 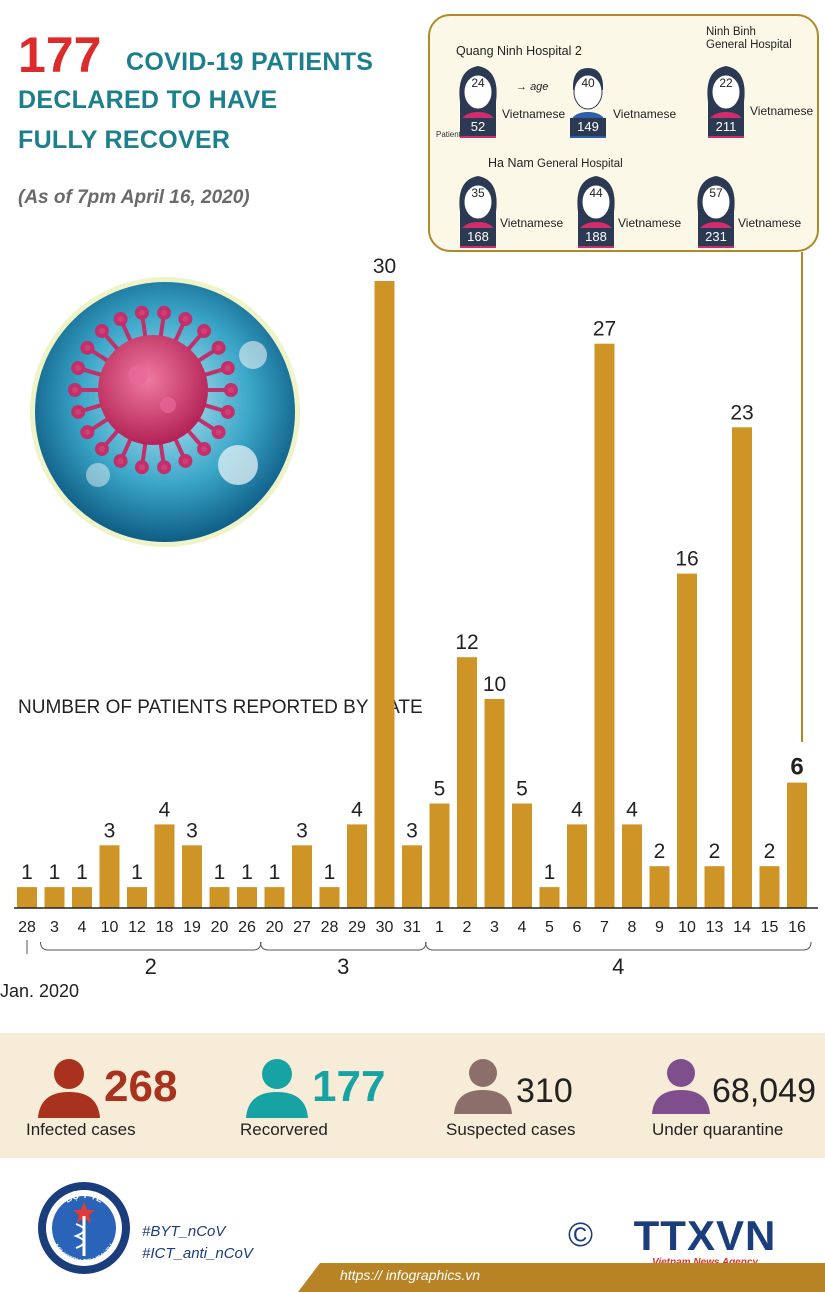 I want to click on x-tick-label: 15, so click(x=770, y=927).